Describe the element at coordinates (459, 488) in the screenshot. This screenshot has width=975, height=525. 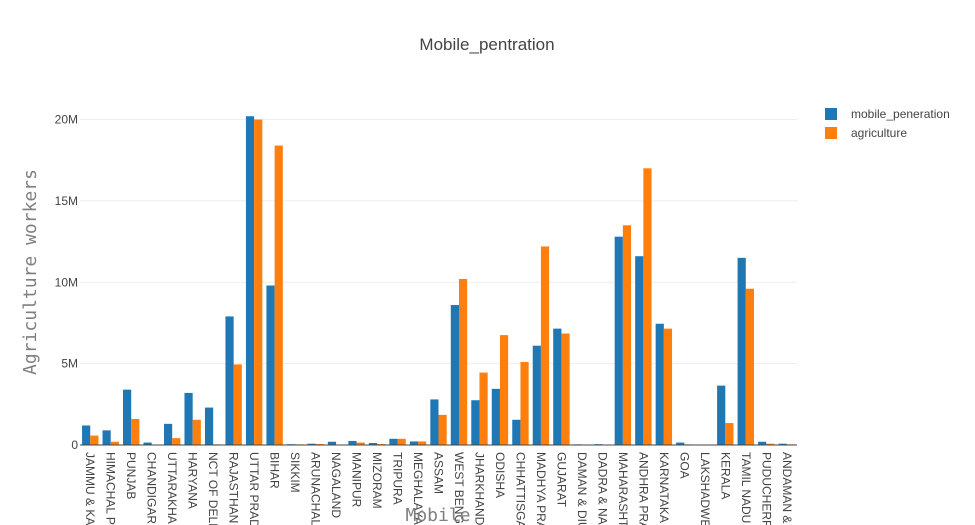
I see `x-tick-label: WEST BENG` at that location.